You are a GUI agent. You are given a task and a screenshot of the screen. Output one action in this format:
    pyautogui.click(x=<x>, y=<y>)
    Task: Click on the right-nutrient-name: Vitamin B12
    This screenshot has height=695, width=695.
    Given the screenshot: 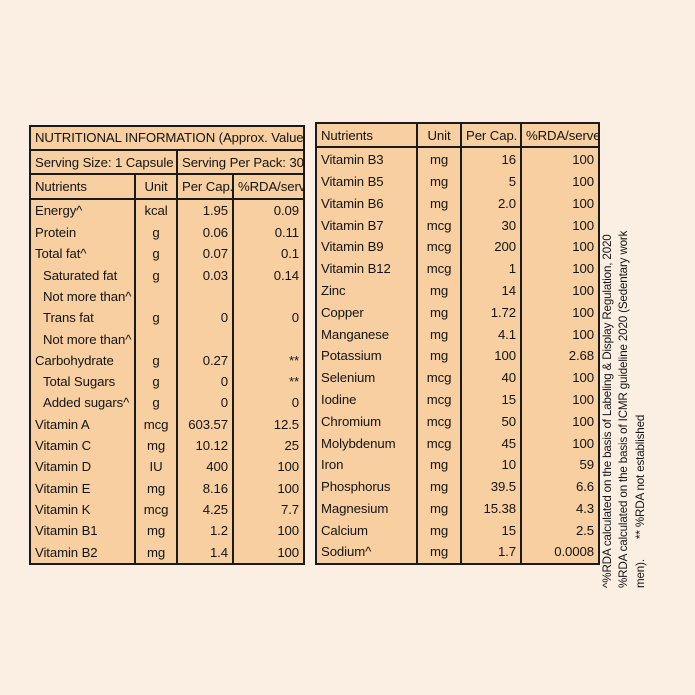 What is the action you would take?
    pyautogui.click(x=356, y=269)
    